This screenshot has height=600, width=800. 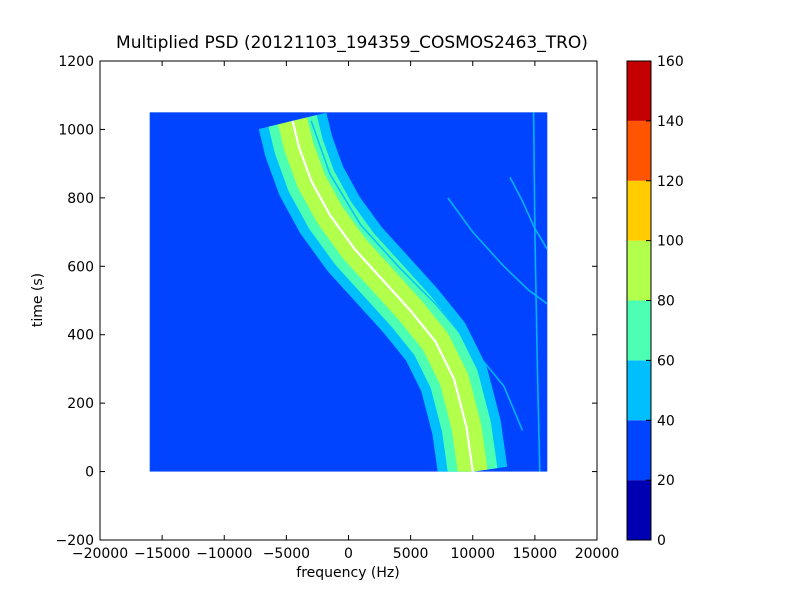 What do you see at coordinates (100, 554) in the screenshot?
I see `x-tick-label: −20000` at bounding box center [100, 554].